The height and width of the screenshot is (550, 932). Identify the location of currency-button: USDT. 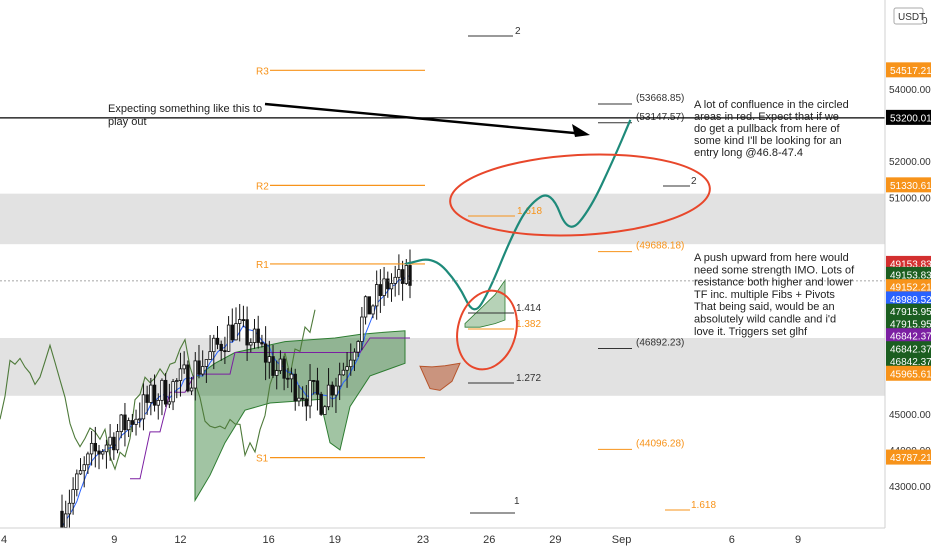
(909, 16).